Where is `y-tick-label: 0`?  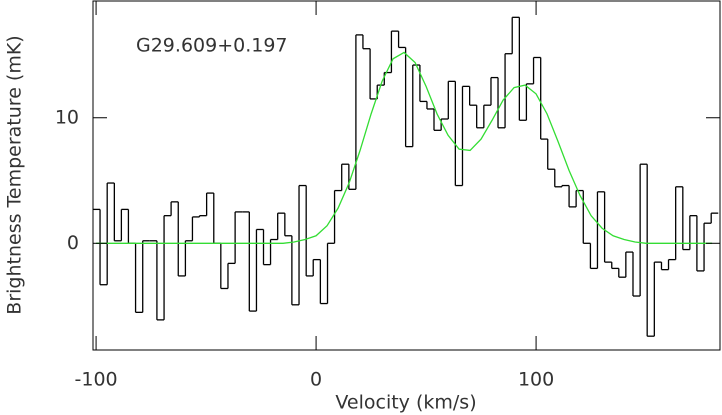
y-tick-label: 0 is located at coordinates (73, 243).